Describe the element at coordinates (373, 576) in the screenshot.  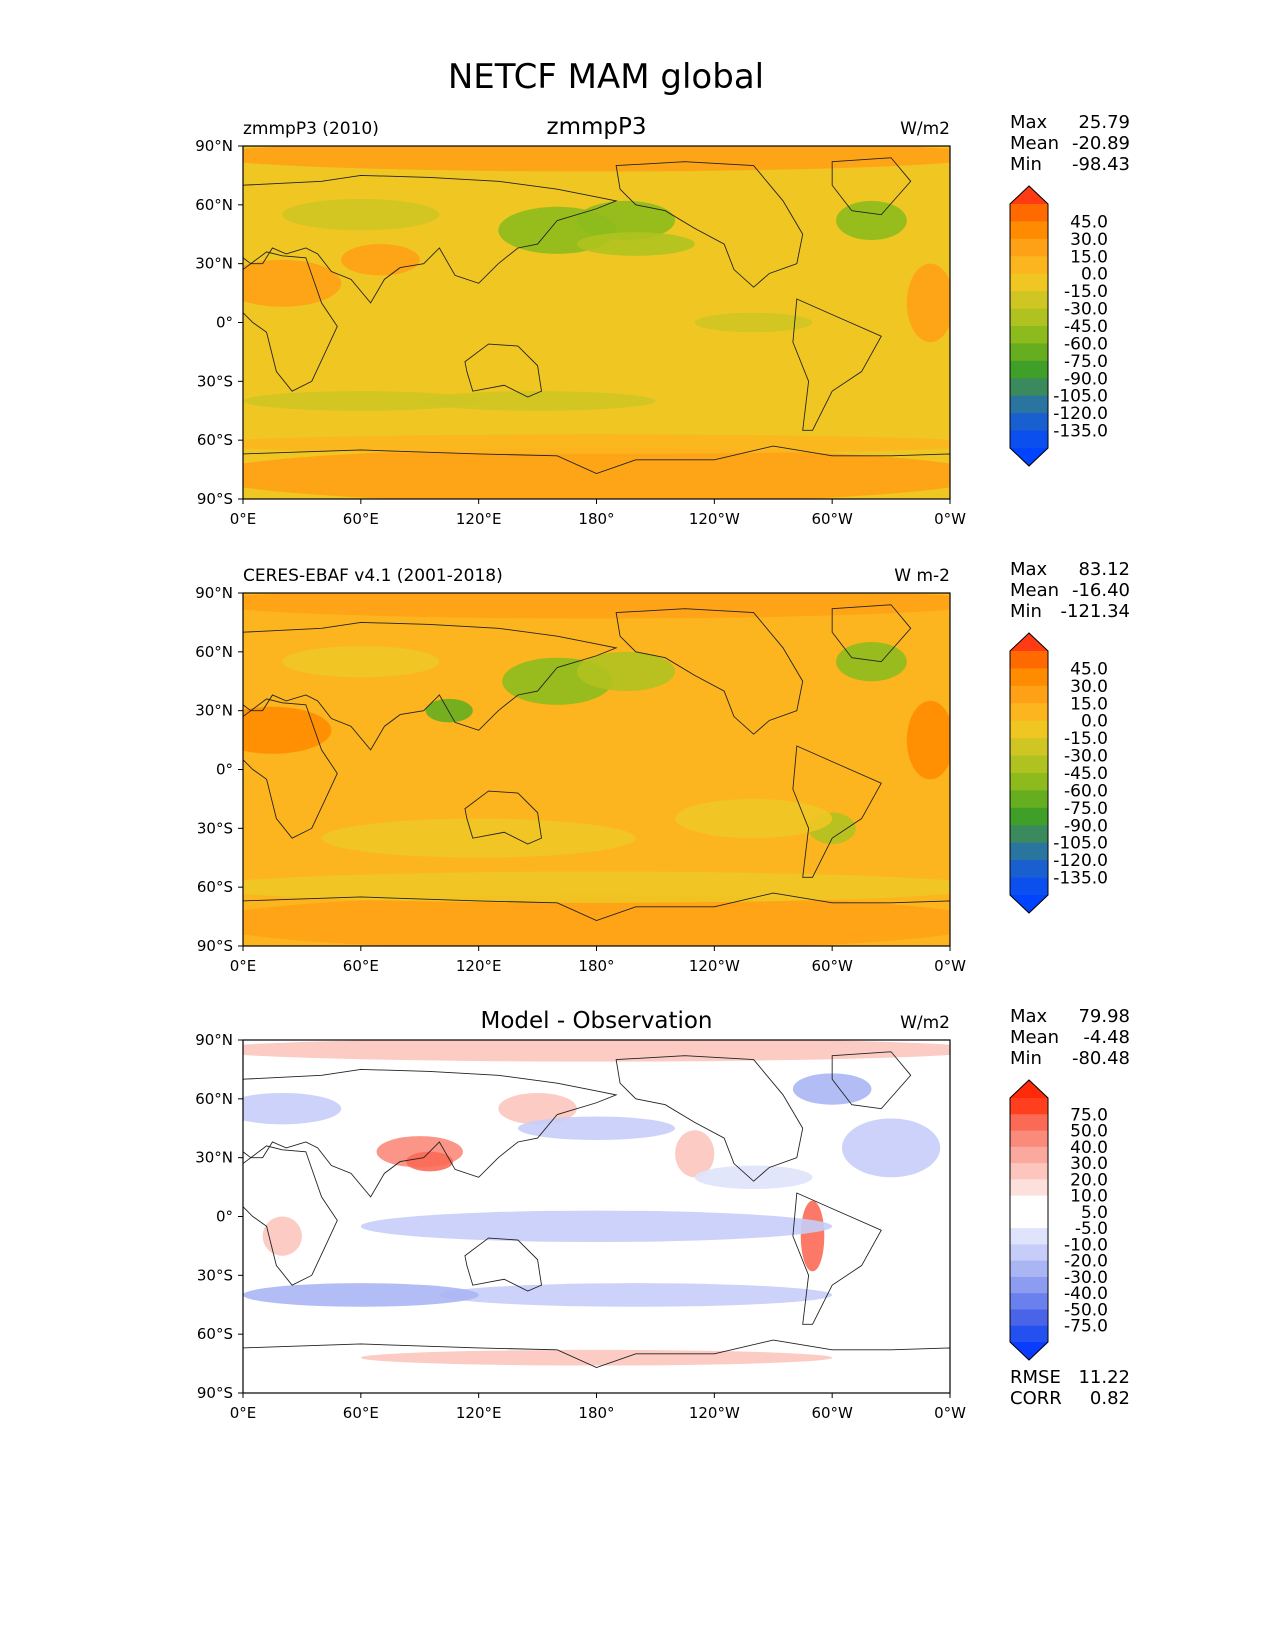
I see `panel-left-label: CERES-EBAF v4.1 (2001-2018)` at that location.